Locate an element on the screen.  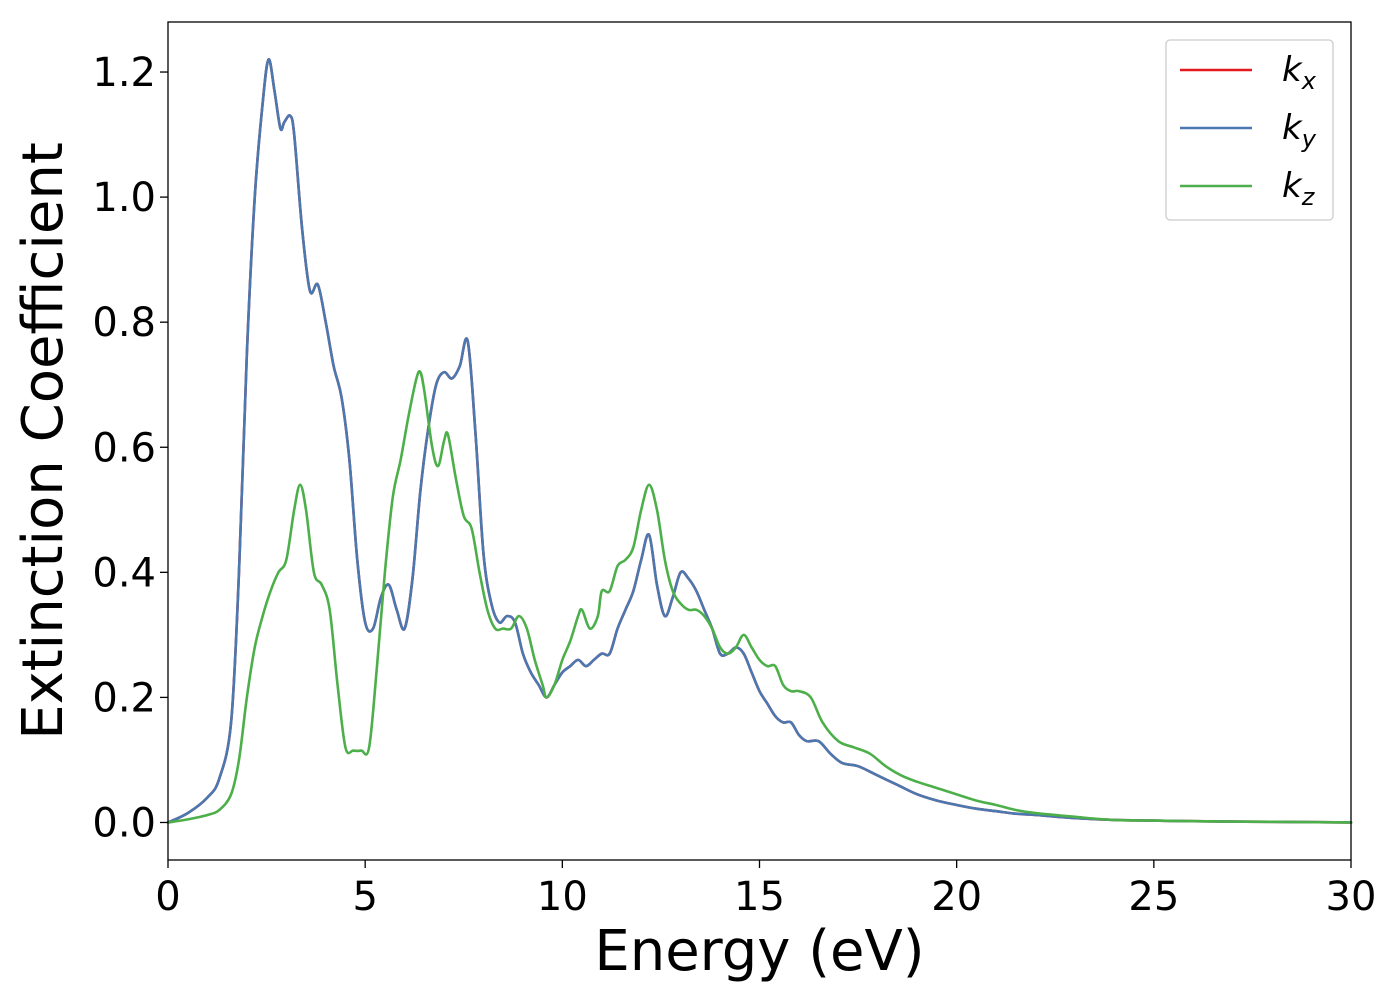
y-ticks: 0.0 0.2 0.4 0.6 0.8 1.0 1.2 is located at coordinates (130, 448).